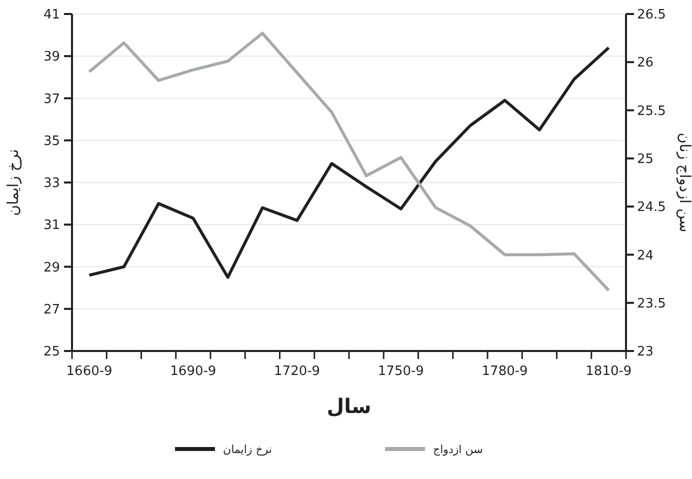 This screenshot has width=692, height=479. What do you see at coordinates (51, 15) in the screenshot?
I see `y-tick-label: 41` at bounding box center [51, 15].